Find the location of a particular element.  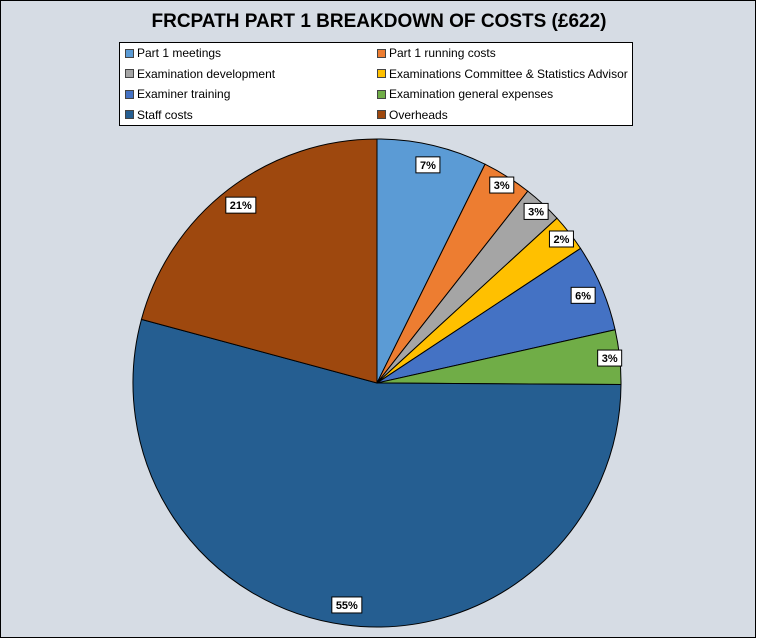

data-label: 7% is located at coordinates (428, 165).